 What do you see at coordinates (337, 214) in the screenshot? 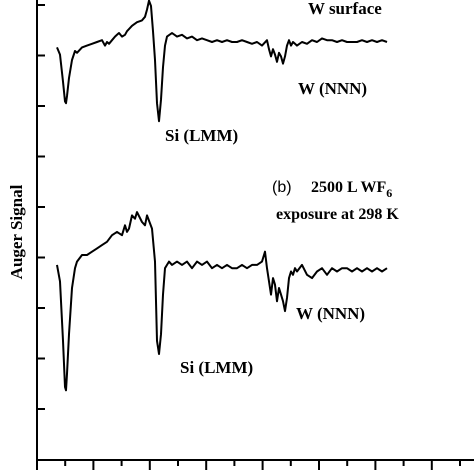
I see `annotation-b-line2: exposure at 298 K` at bounding box center [337, 214].